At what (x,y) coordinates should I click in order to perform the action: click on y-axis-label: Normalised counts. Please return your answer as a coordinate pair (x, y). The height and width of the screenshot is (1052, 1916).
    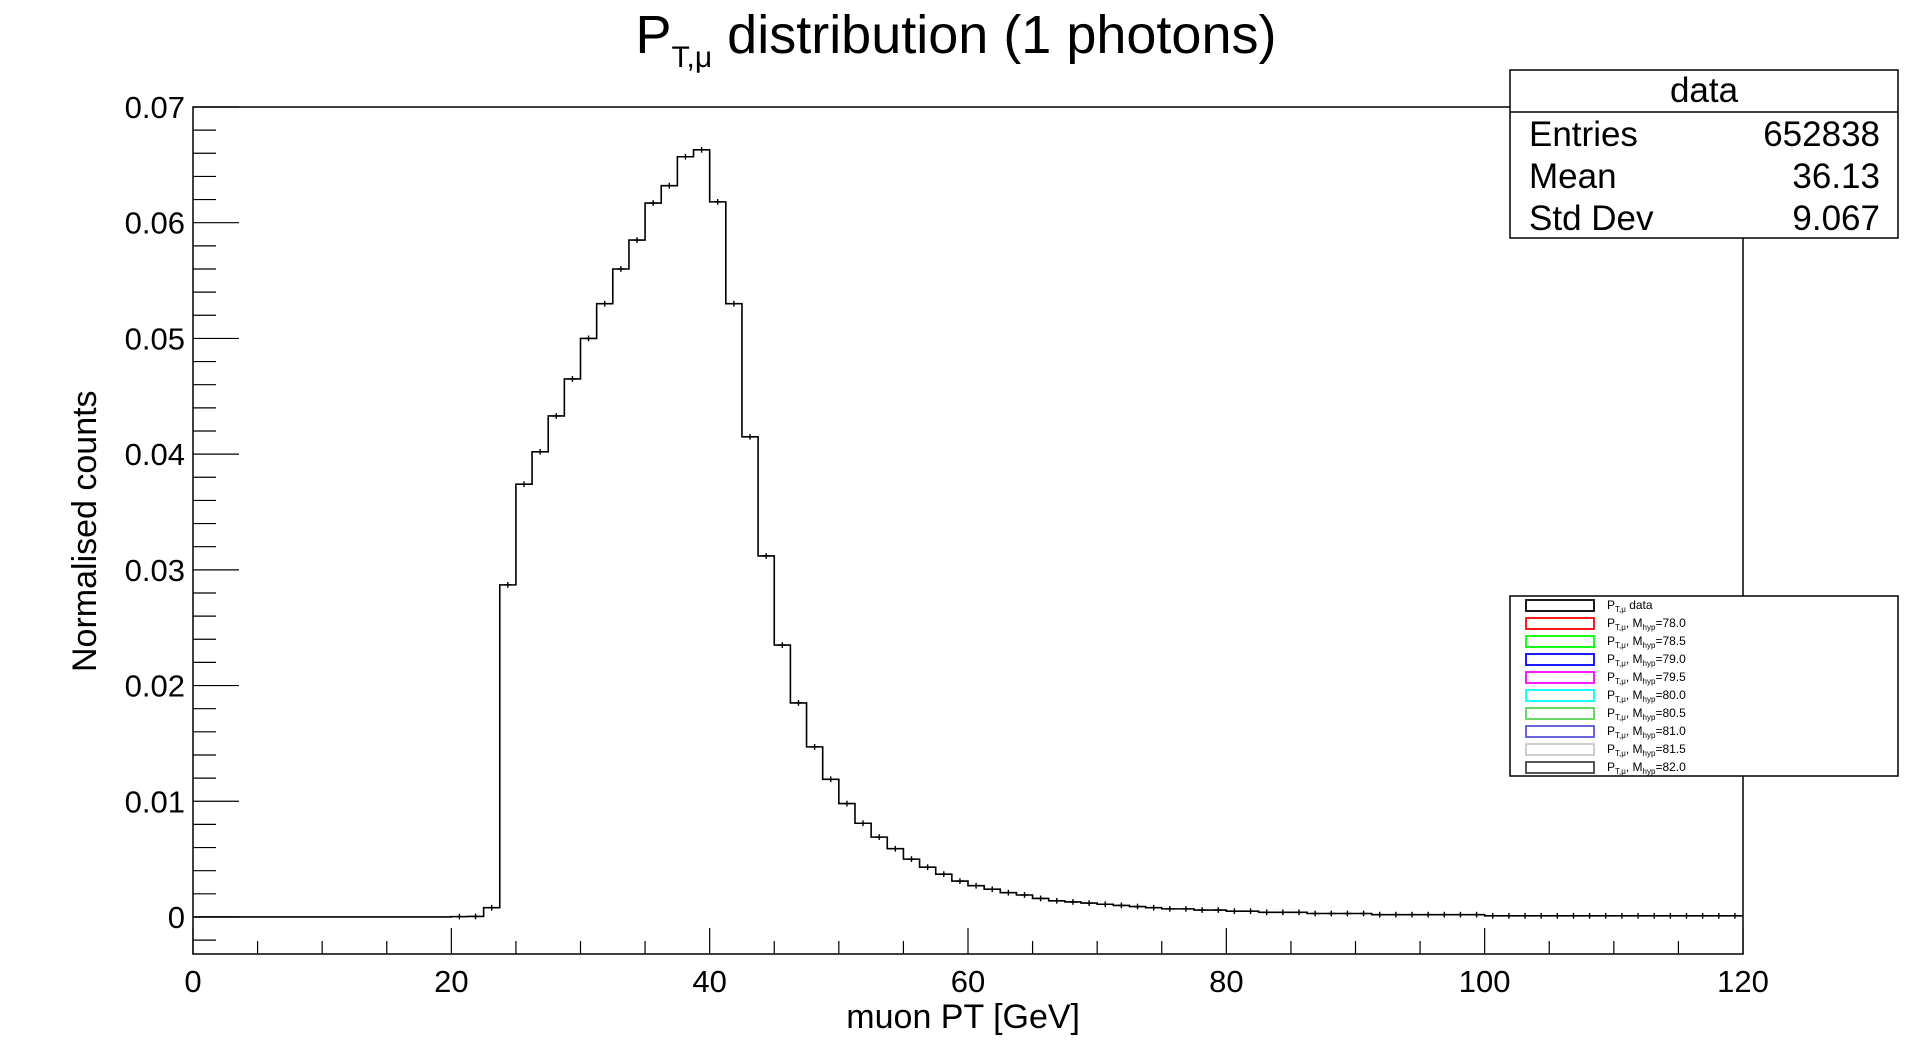
    Looking at the image, I should click on (85, 531).